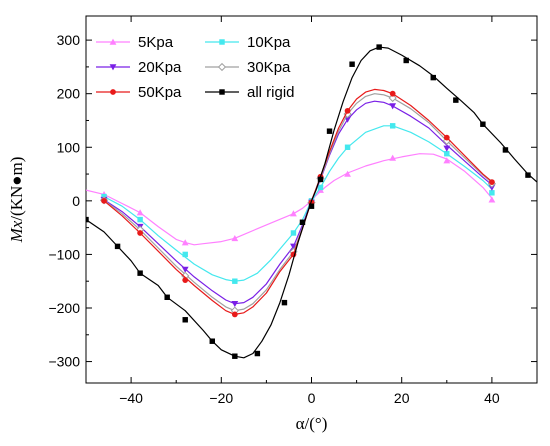 The width and height of the screenshot is (550, 446). Describe the element at coordinates (156, 42) in the screenshot. I see `legend-label: 5Kpa` at that location.